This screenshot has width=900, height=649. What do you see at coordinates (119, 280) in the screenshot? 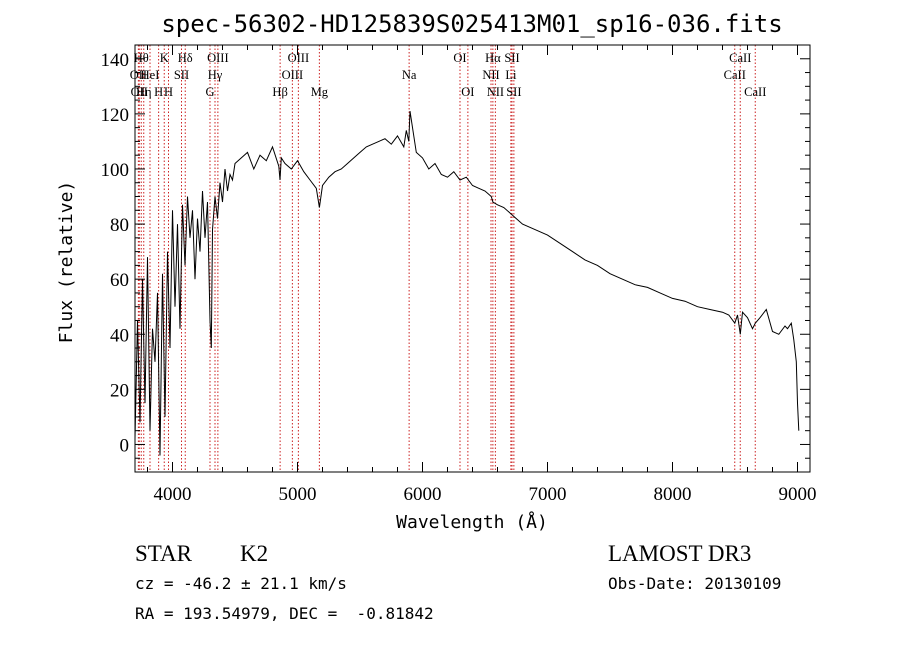
I see `y-tick-label: 60` at bounding box center [119, 280].